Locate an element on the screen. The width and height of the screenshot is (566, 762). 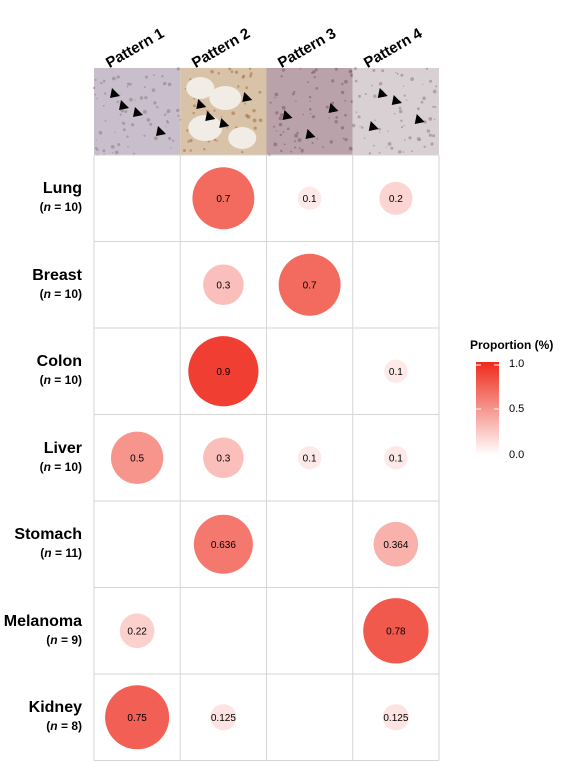
bubble-value-label: 0.9 is located at coordinates (223, 372).